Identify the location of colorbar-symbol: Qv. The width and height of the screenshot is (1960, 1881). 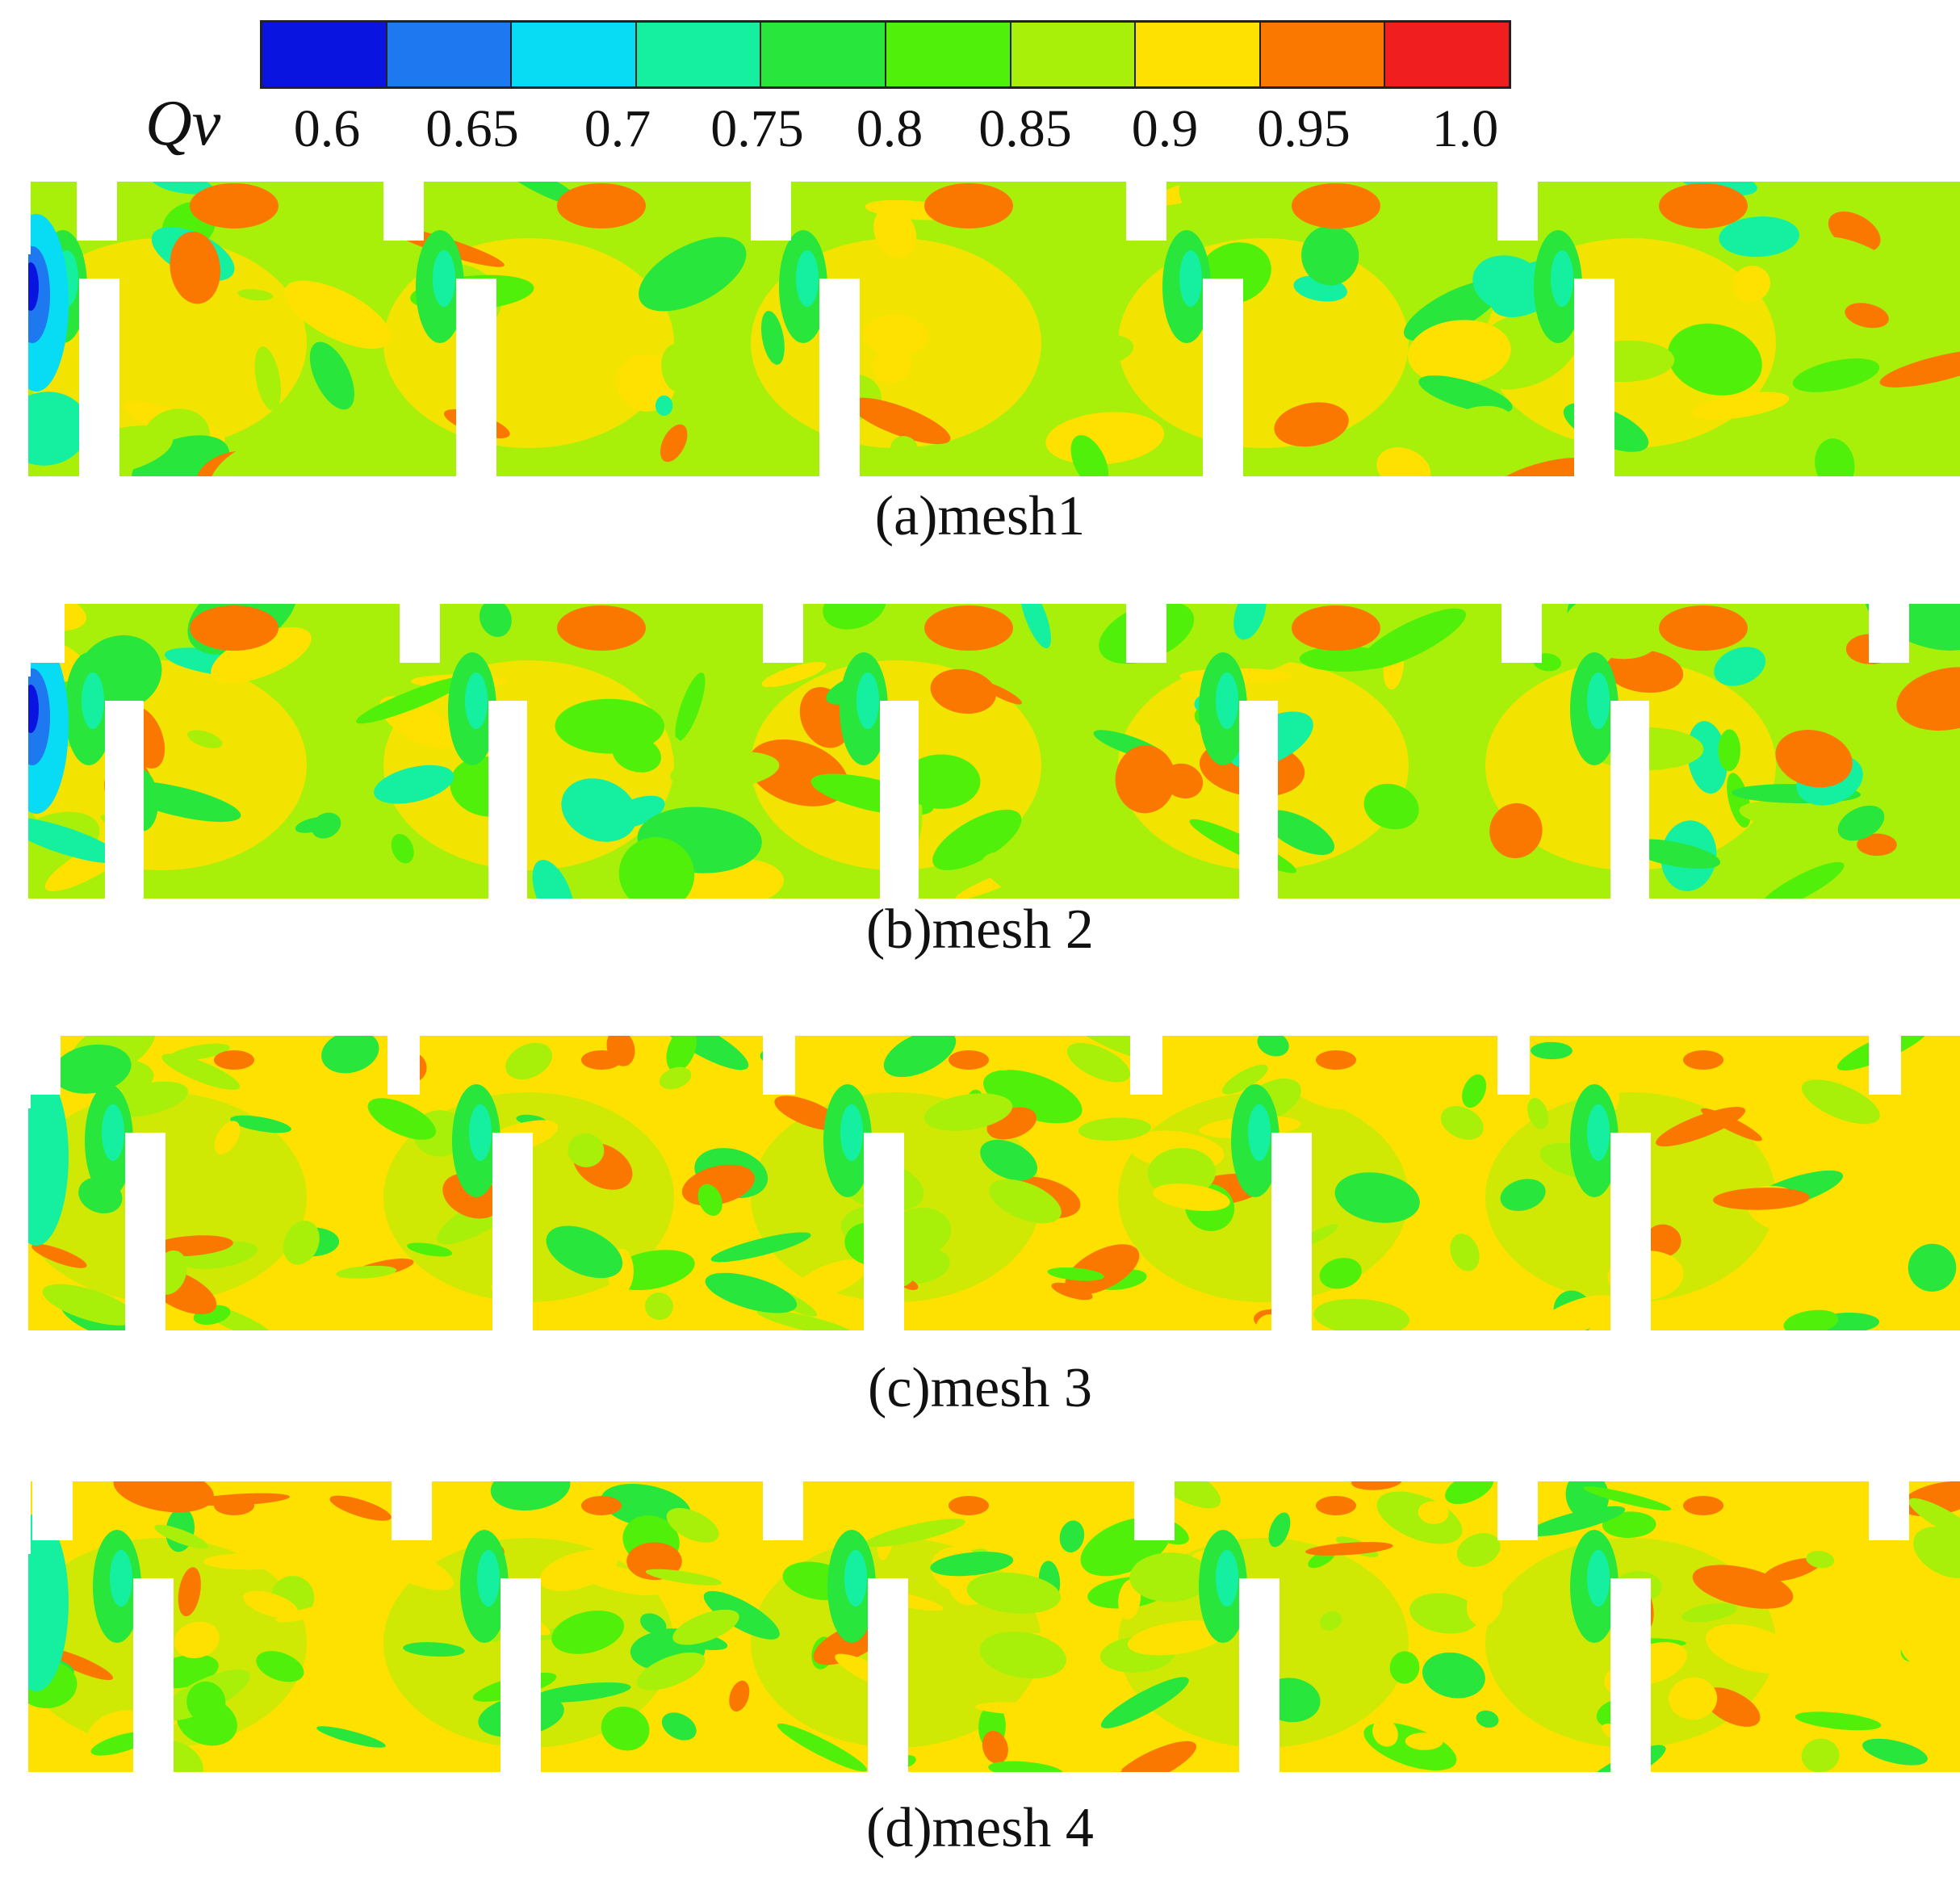
(183, 123).